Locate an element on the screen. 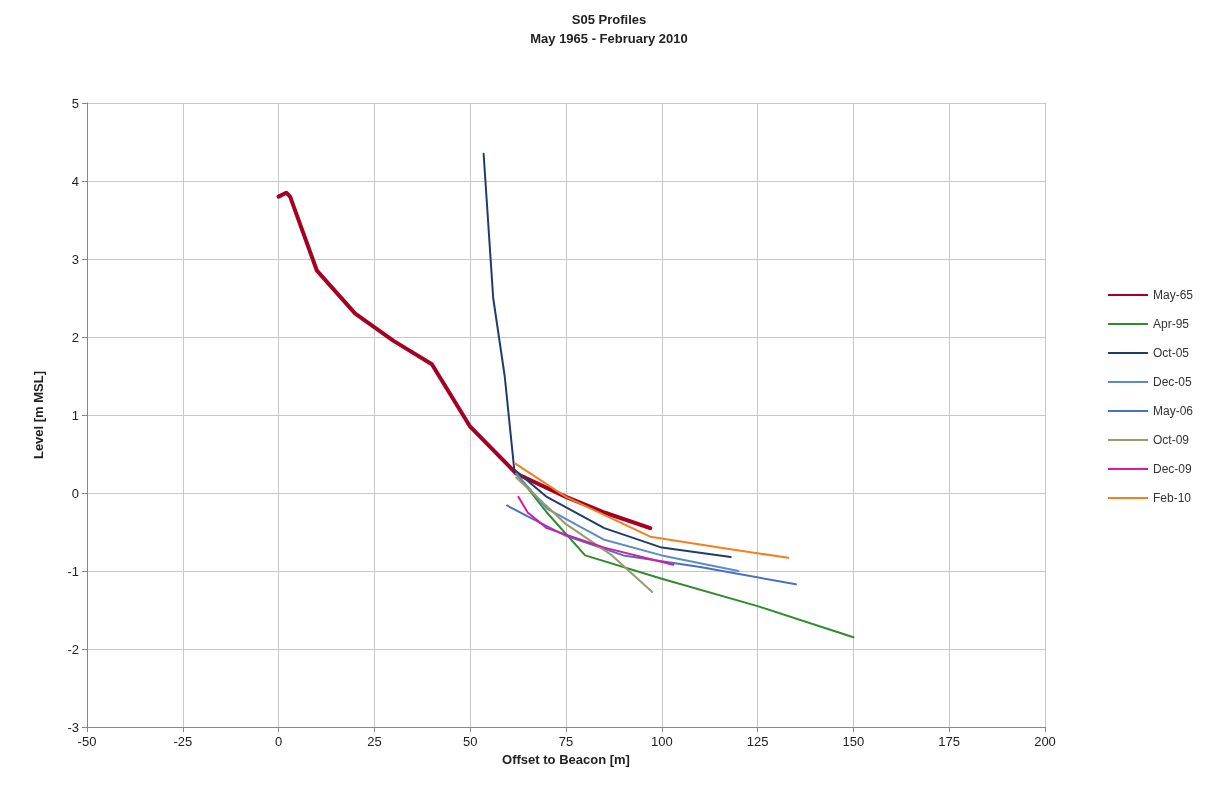 The width and height of the screenshot is (1218, 793). x-tick-label: 150 is located at coordinates (853, 741).